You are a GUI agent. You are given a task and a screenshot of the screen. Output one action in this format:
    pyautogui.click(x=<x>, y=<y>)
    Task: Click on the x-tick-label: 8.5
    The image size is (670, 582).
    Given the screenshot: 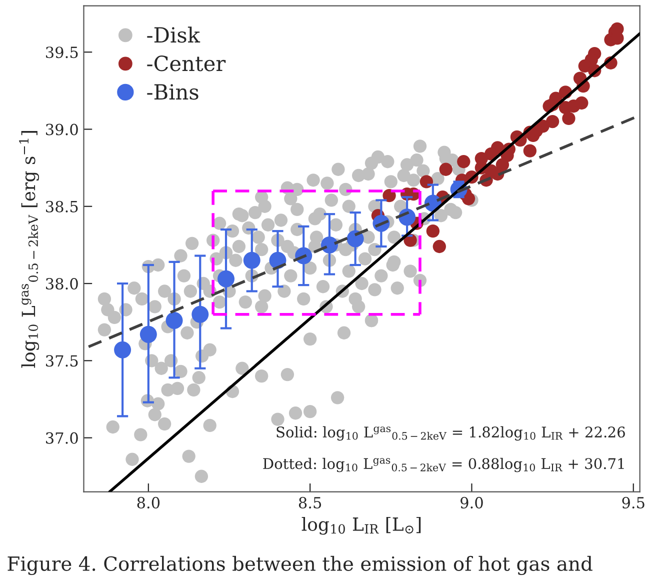 What is the action you would take?
    pyautogui.click(x=310, y=502)
    